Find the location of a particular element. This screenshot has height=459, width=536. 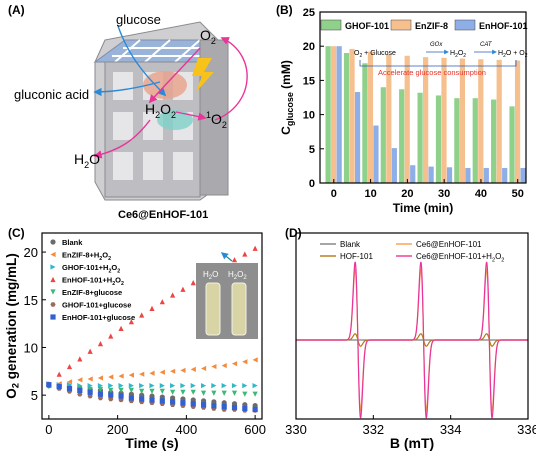

y-axis-label-c: O2 generation (mg/mL) is located at coordinates (13, 326).